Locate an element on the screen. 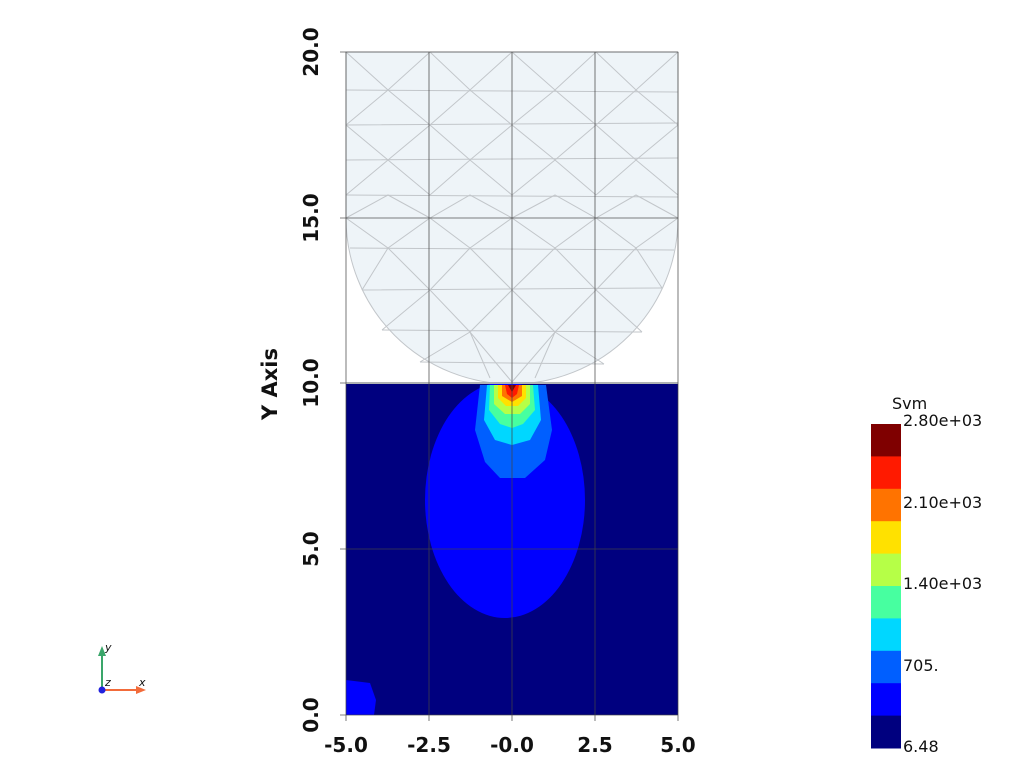 Image resolution: width=1024 pixels, height=768 pixels. y-tick-label: 20.0 is located at coordinates (311, 52).